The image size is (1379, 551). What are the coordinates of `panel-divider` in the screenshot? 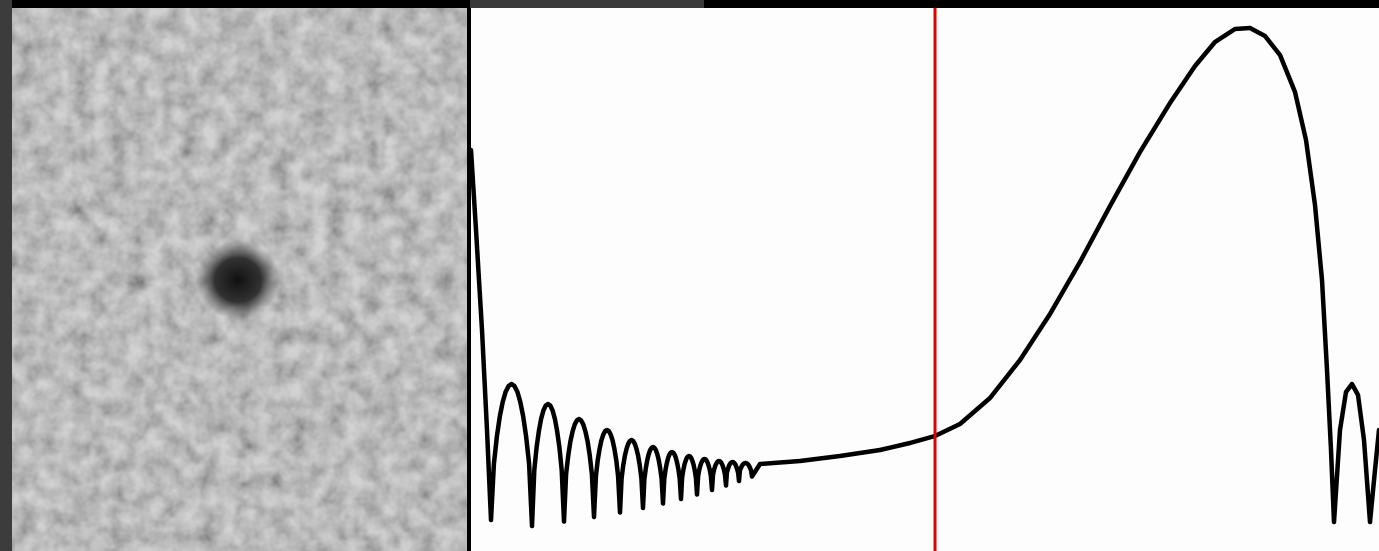 It's located at (469, 279).